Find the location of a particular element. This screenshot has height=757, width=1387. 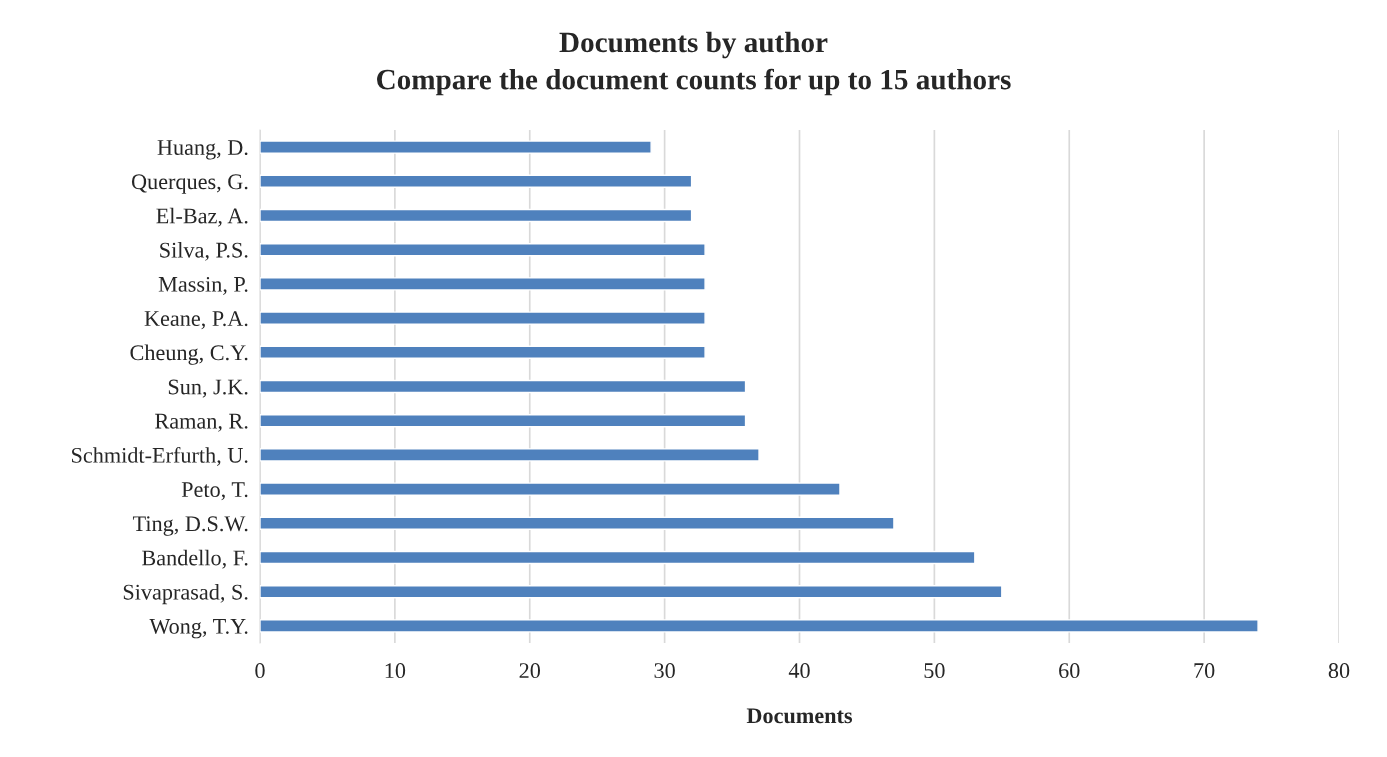

x-tick-label: 10 is located at coordinates (395, 671).